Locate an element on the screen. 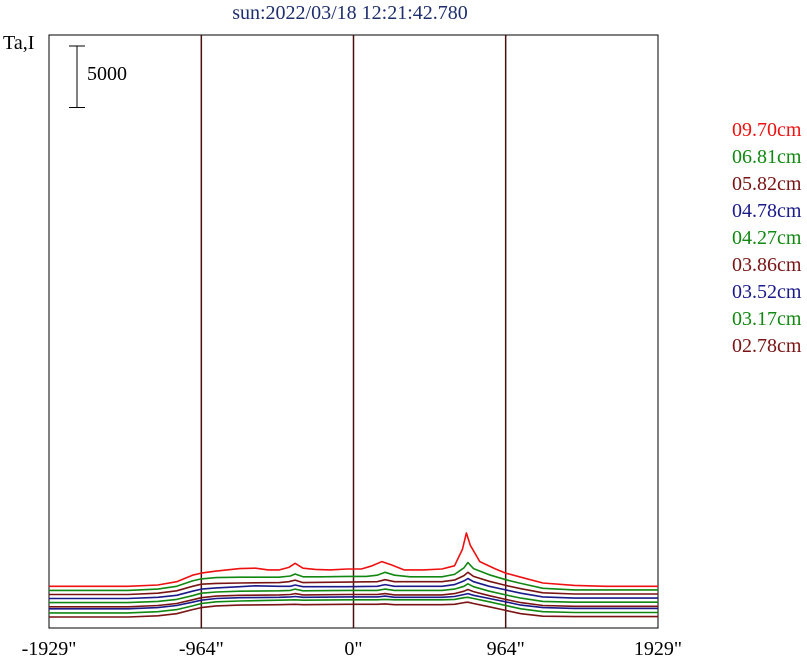 The height and width of the screenshot is (662, 807). x-tick-label-2: 0" is located at coordinates (353, 649).